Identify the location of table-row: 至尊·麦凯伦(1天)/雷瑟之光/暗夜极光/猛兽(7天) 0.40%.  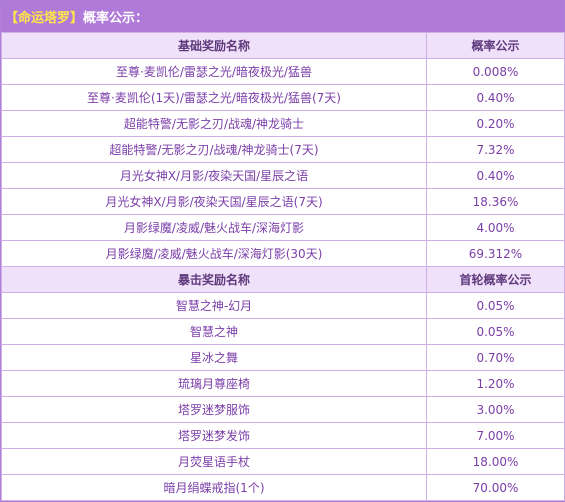
(283, 97).